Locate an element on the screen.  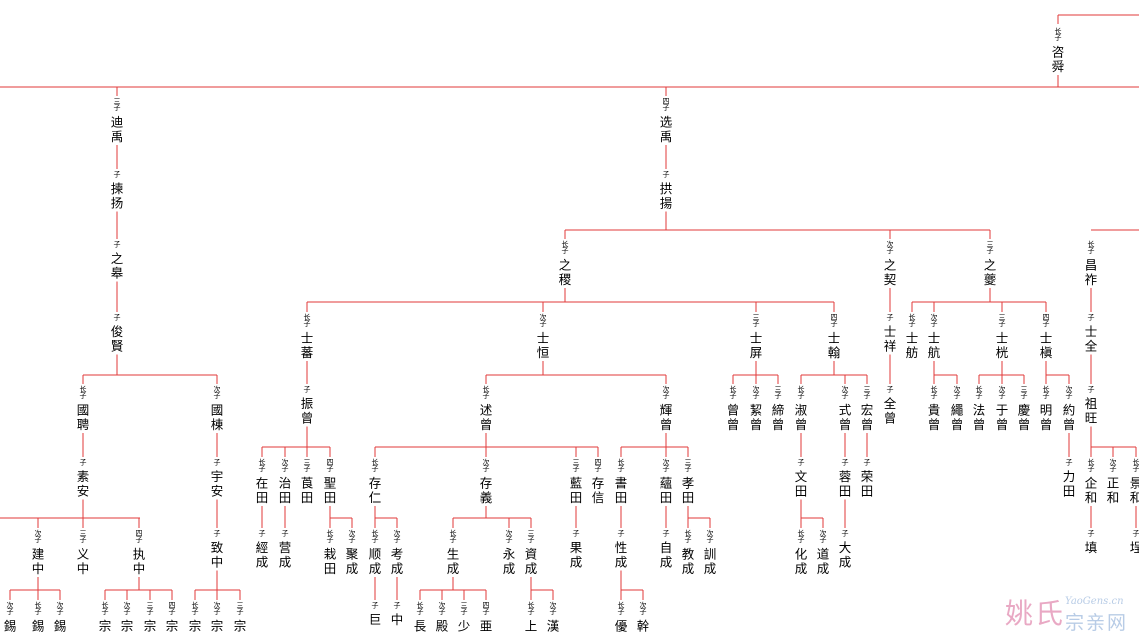
person-name: 優 is located at coordinates (621, 626).